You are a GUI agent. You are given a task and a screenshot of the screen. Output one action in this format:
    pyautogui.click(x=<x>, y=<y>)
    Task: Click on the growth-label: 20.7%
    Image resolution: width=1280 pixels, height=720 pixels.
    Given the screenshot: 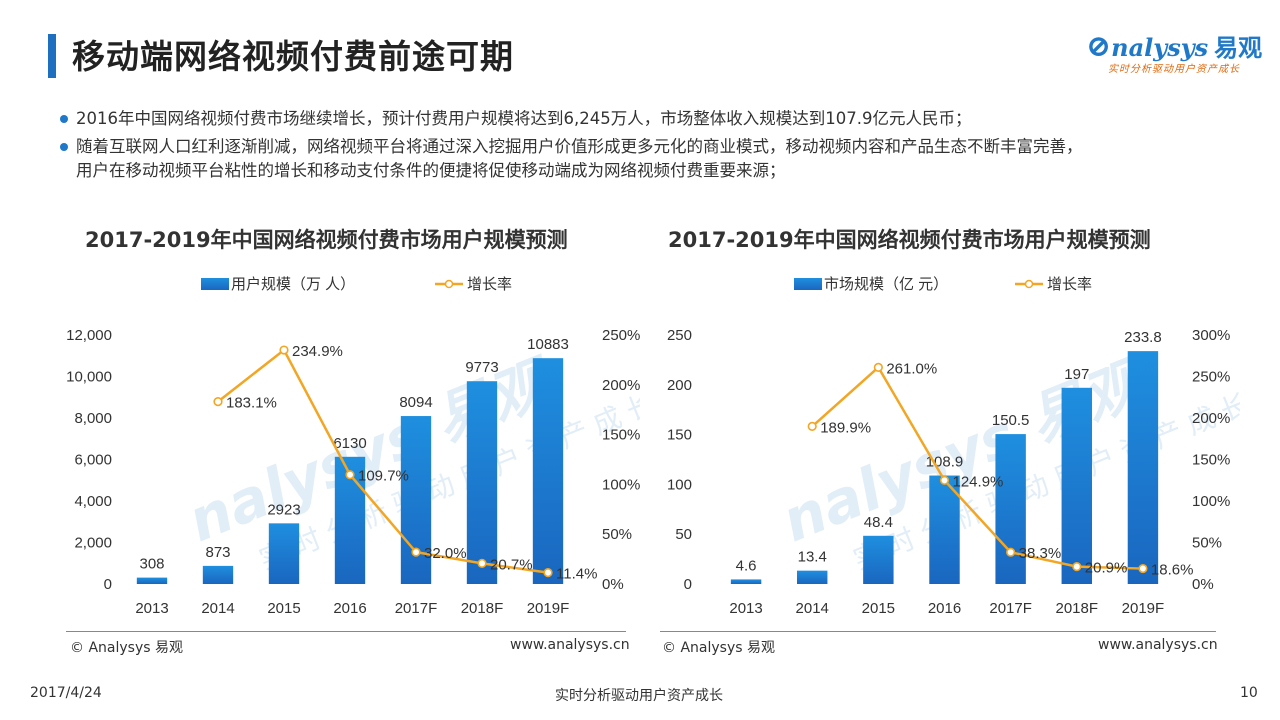 What is the action you would take?
    pyautogui.click(x=511, y=564)
    